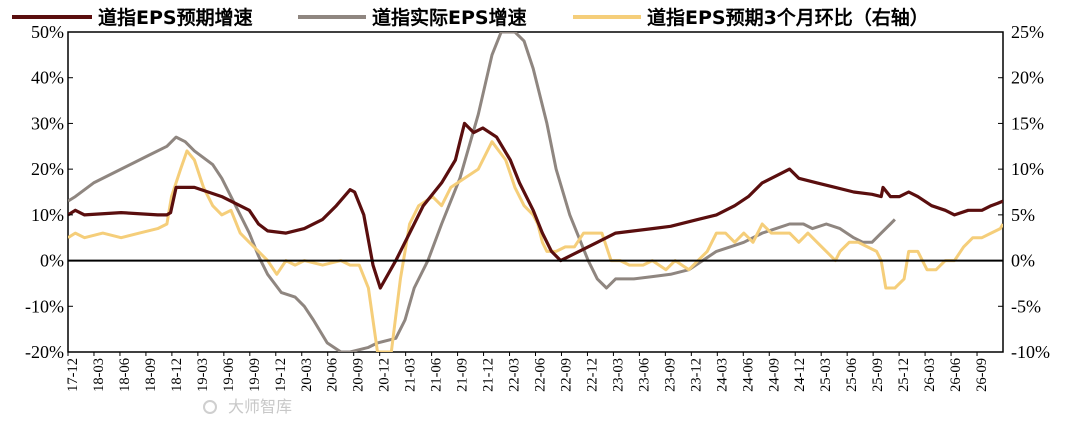 This screenshot has height=428, width=1080. I want to click on x-tick-label: 21-09, so click(463, 375).